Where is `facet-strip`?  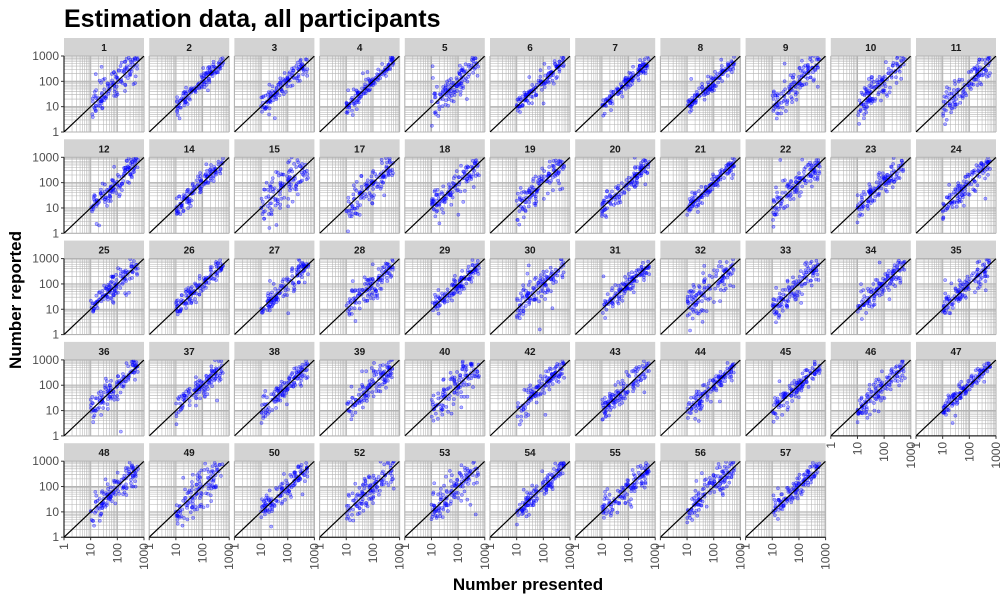
facet-strip is located at coordinates (274, 47).